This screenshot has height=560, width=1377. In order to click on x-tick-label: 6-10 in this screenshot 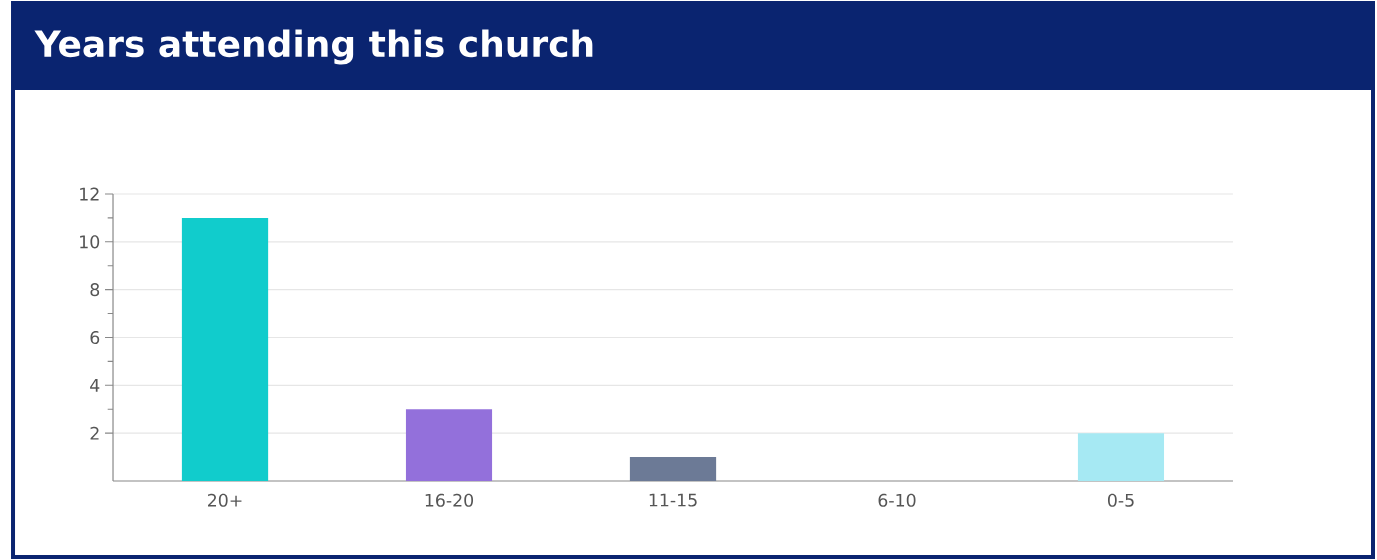, I will do `click(897, 500)`.